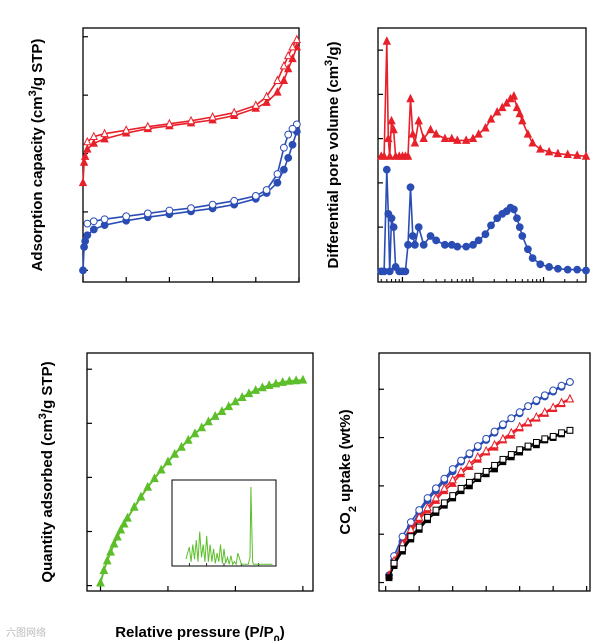  Describe the element at coordinates (345, 457) in the screenshot. I see `y-axis-label-part: uptake (wt%)` at that location.